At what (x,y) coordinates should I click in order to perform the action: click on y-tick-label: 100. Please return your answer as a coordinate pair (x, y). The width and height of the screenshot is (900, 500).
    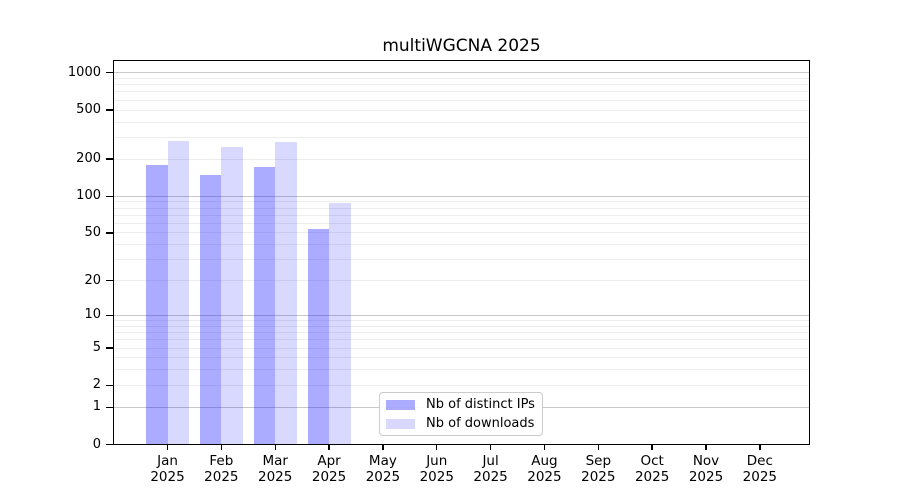
    Looking at the image, I should click on (88, 196).